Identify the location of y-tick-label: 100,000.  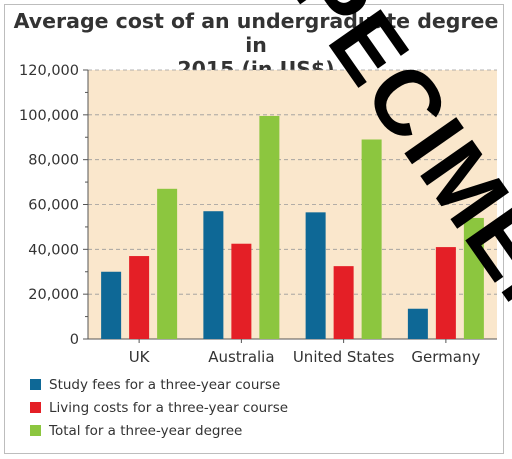
(49, 116).